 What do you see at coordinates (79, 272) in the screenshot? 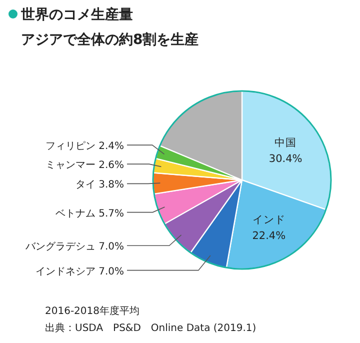
I see `slice-label: インドネシア 7.0%` at bounding box center [79, 272].